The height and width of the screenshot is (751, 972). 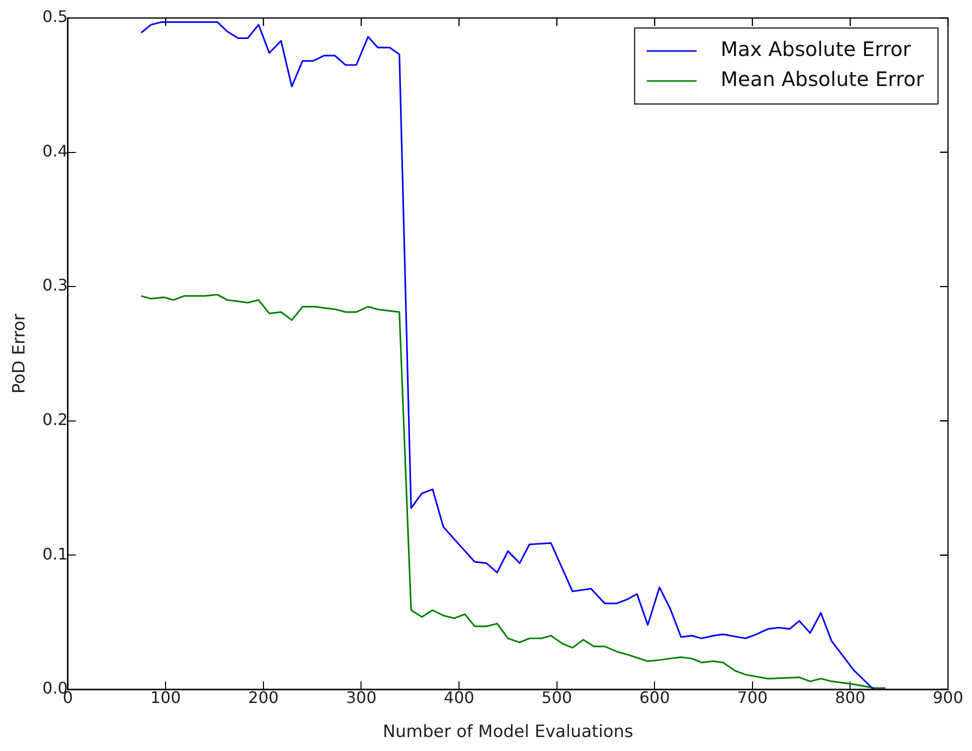 I want to click on legend-label: Mean Absolute Error, so click(x=822, y=79).